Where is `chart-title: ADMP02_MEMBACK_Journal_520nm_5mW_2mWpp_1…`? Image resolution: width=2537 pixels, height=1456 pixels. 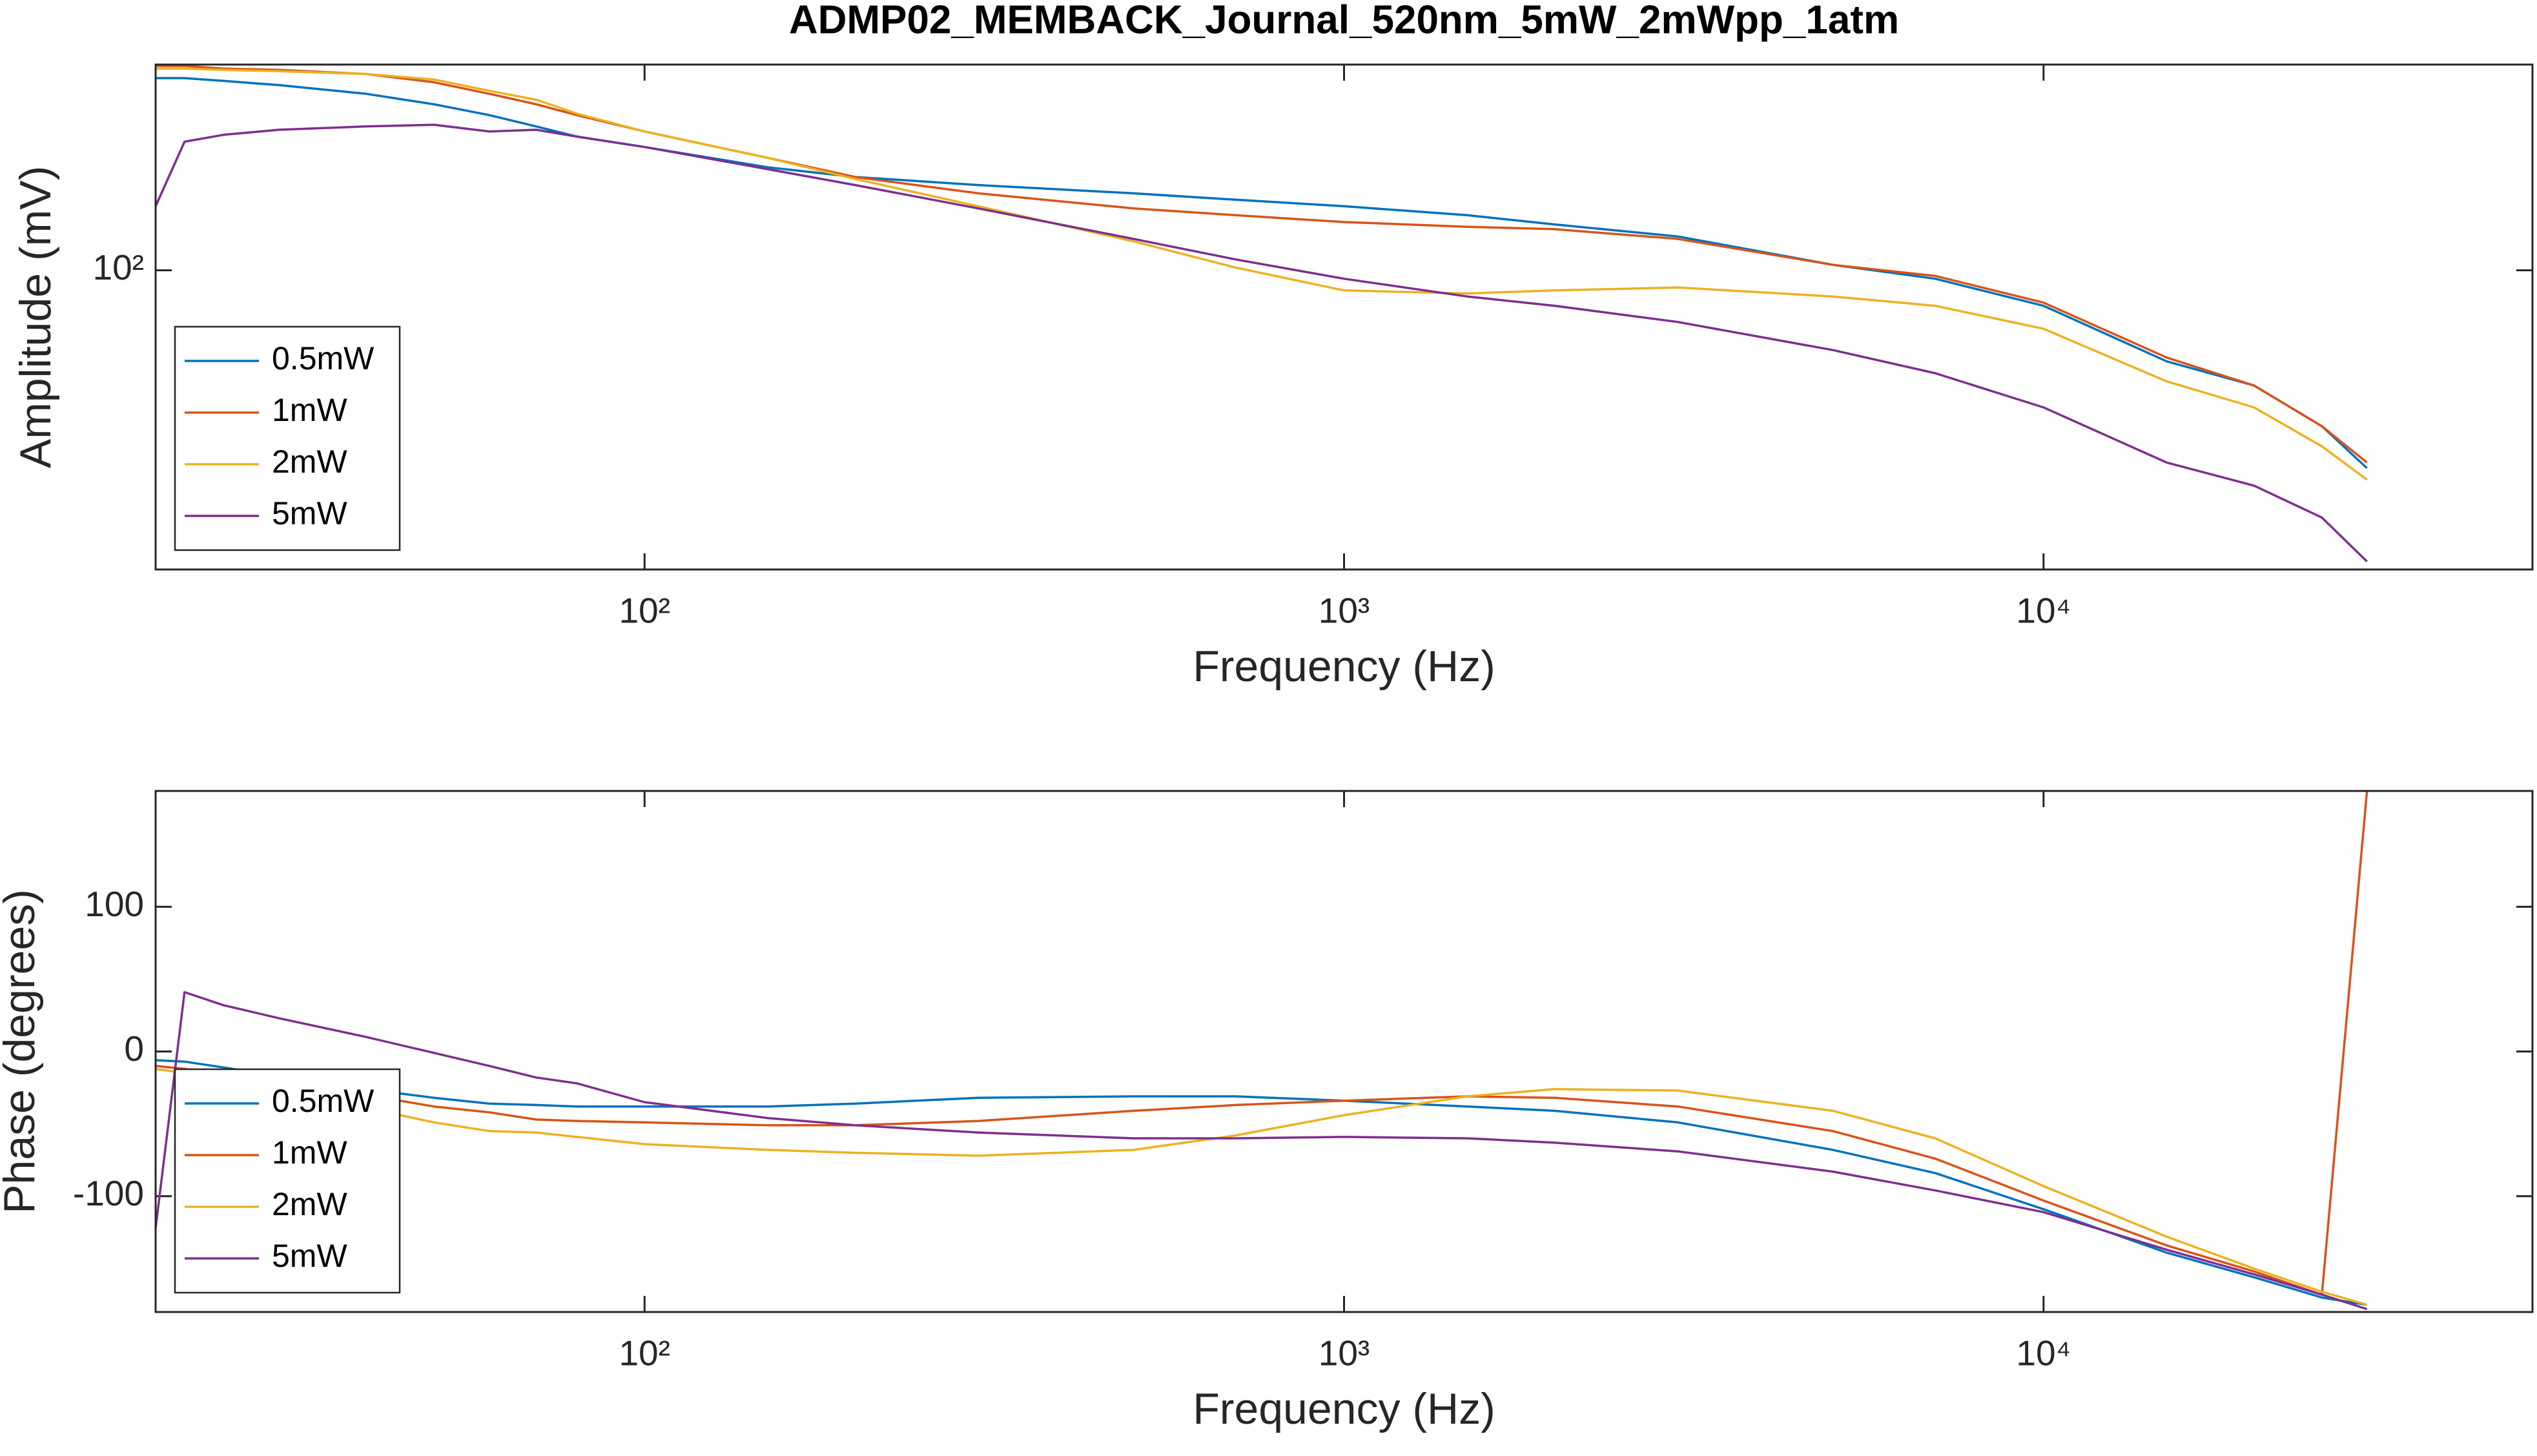
chart-title: ADMP02_MEMBACK_Journal_520nm_5mW_2mWpp_1… is located at coordinates (1344, 21).